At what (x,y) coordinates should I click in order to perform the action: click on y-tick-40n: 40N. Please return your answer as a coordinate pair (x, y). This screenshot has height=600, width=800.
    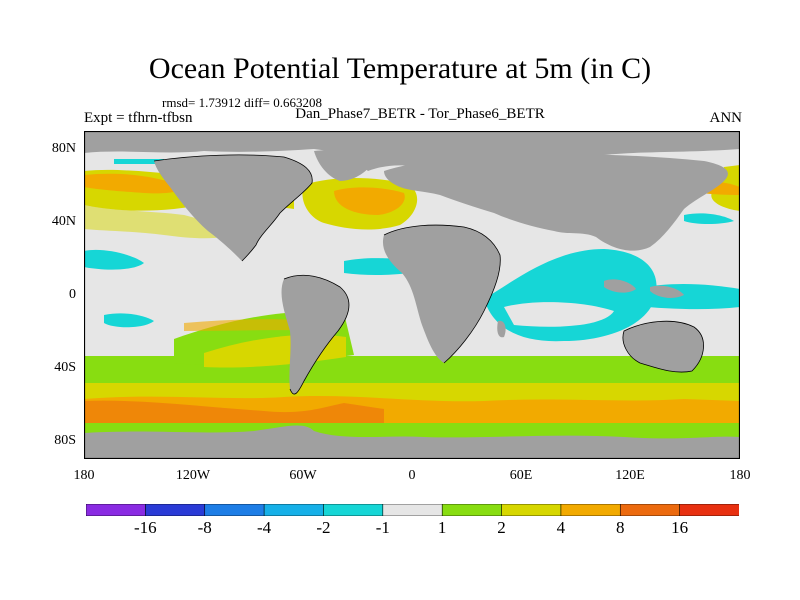
    Looking at the image, I should click on (63, 221).